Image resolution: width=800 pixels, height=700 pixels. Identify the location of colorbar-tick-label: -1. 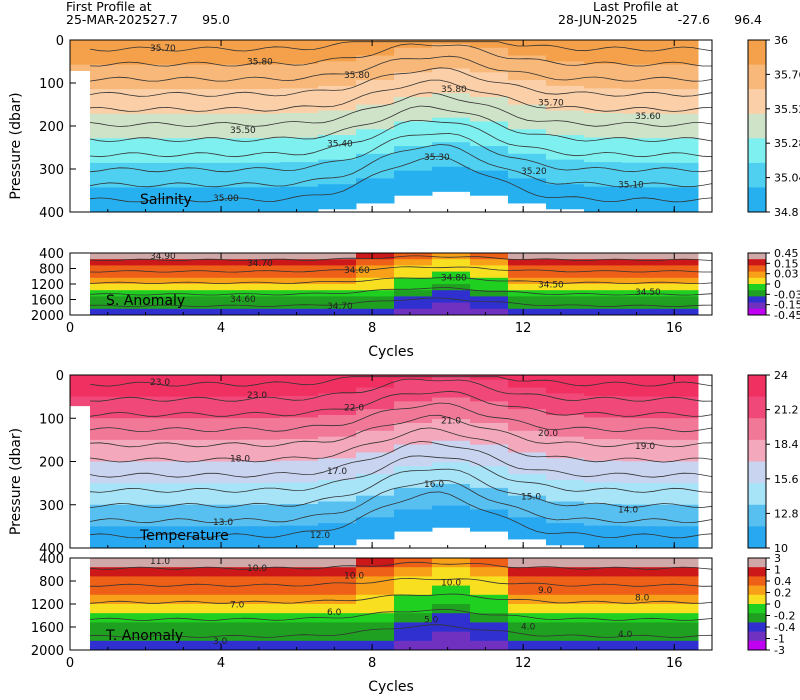
(779, 639).